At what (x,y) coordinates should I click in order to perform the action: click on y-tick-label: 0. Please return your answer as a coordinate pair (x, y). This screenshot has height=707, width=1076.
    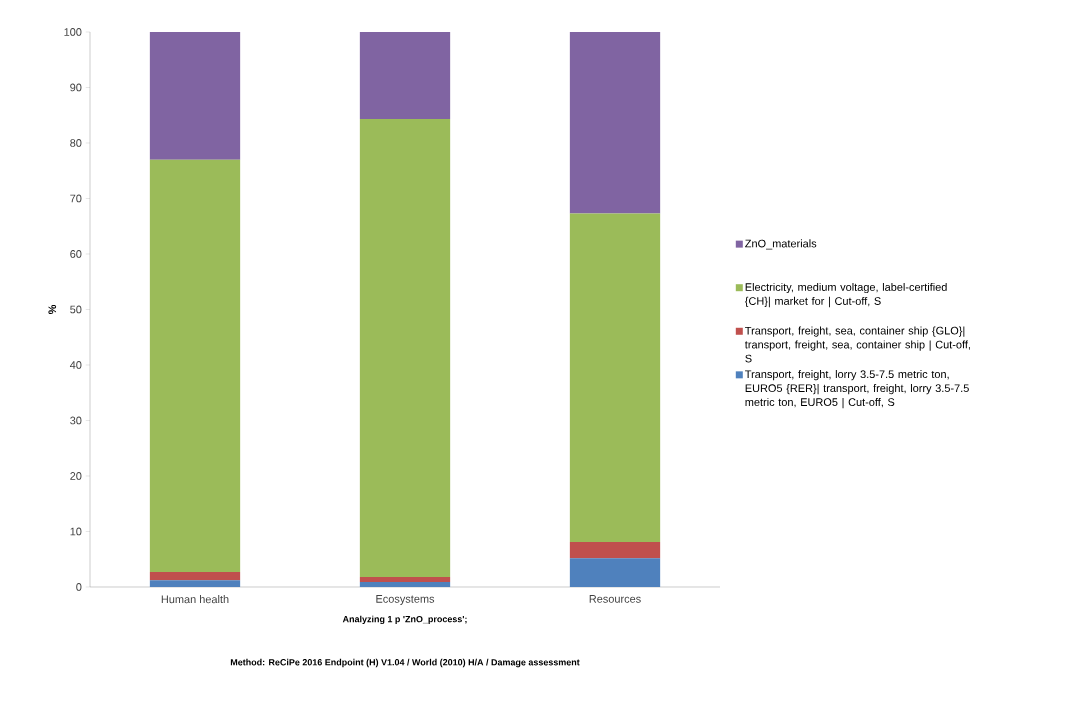
    Looking at the image, I should click on (79, 587).